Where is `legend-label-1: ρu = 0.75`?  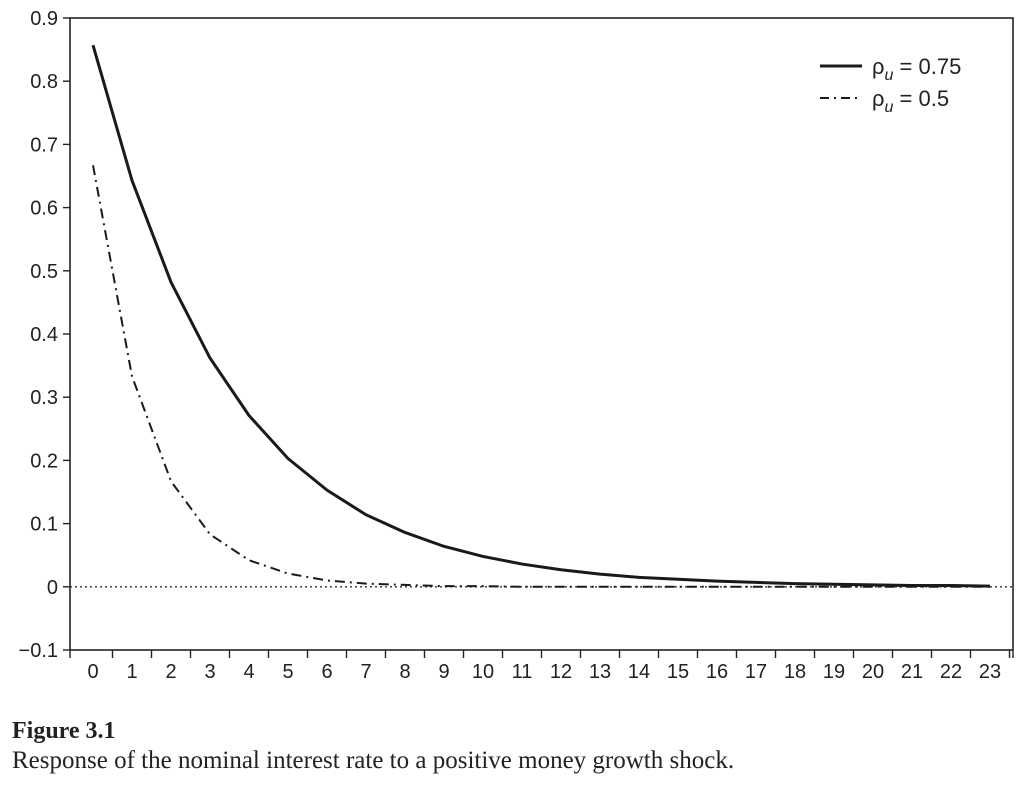 legend-label-1: ρu = 0.75 is located at coordinates (916, 69).